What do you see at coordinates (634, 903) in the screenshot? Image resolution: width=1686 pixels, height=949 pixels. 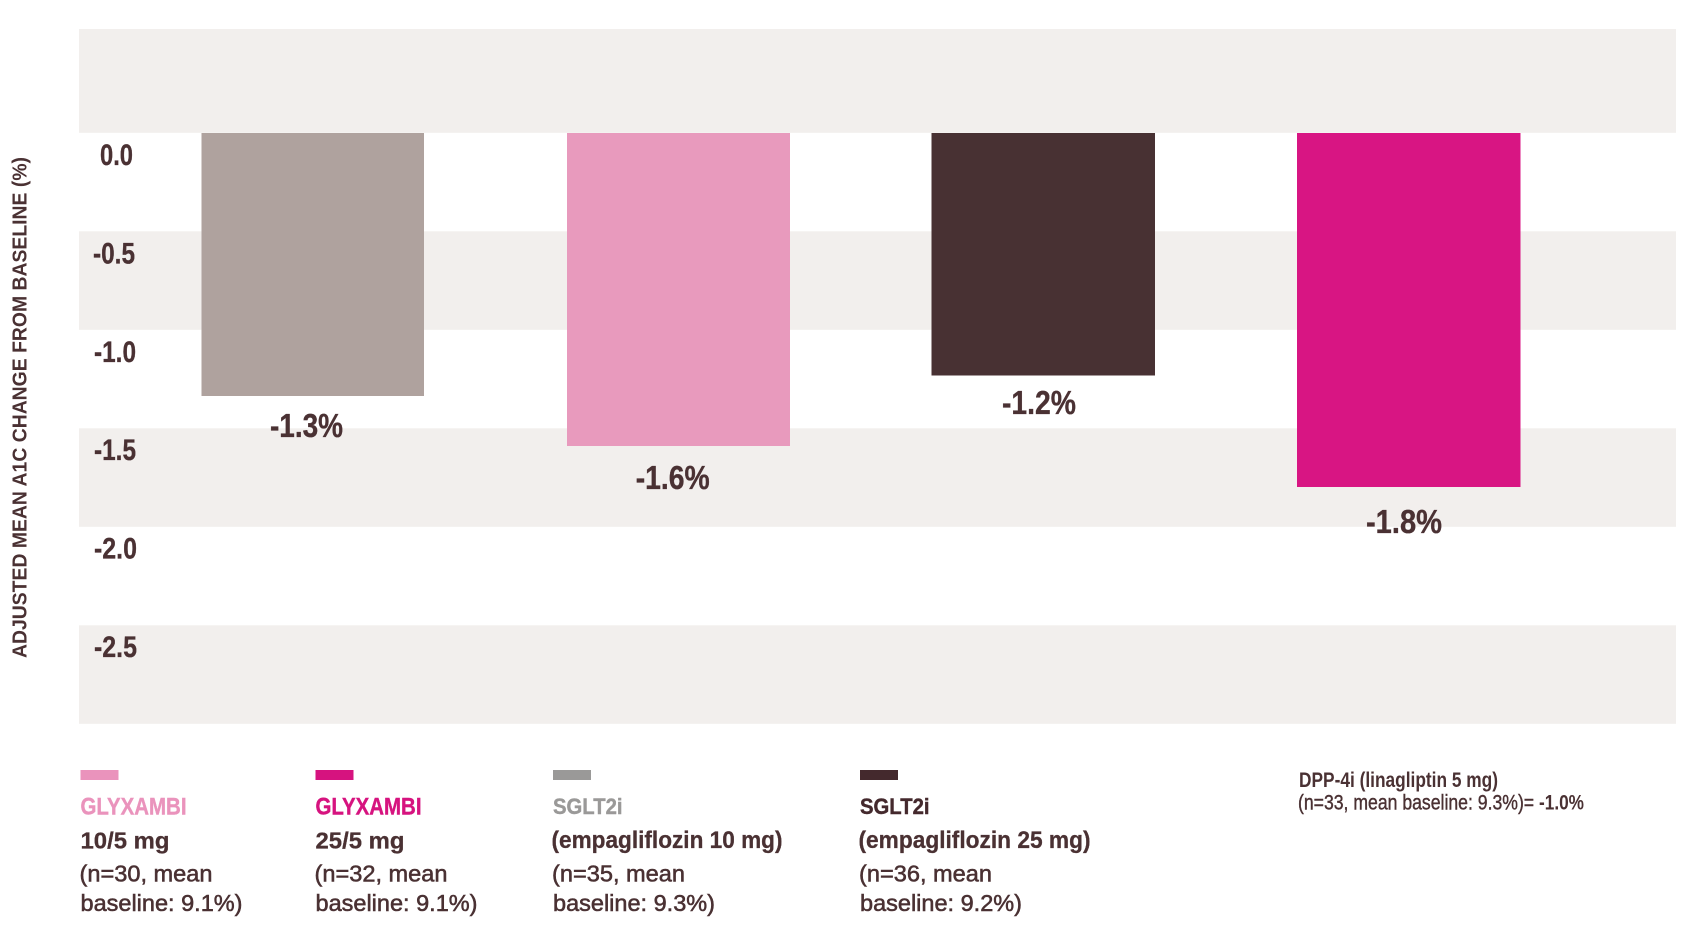 I see `svg-text: baseline: 9.3%)` at bounding box center [634, 903].